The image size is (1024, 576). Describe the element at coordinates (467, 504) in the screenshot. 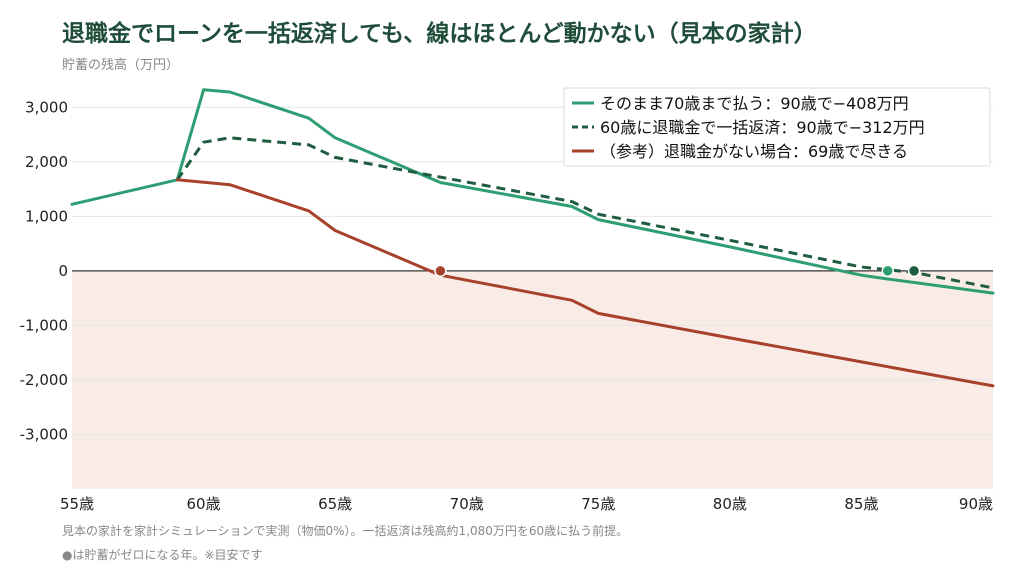

I see `x-tick-label: 70歳` at that location.